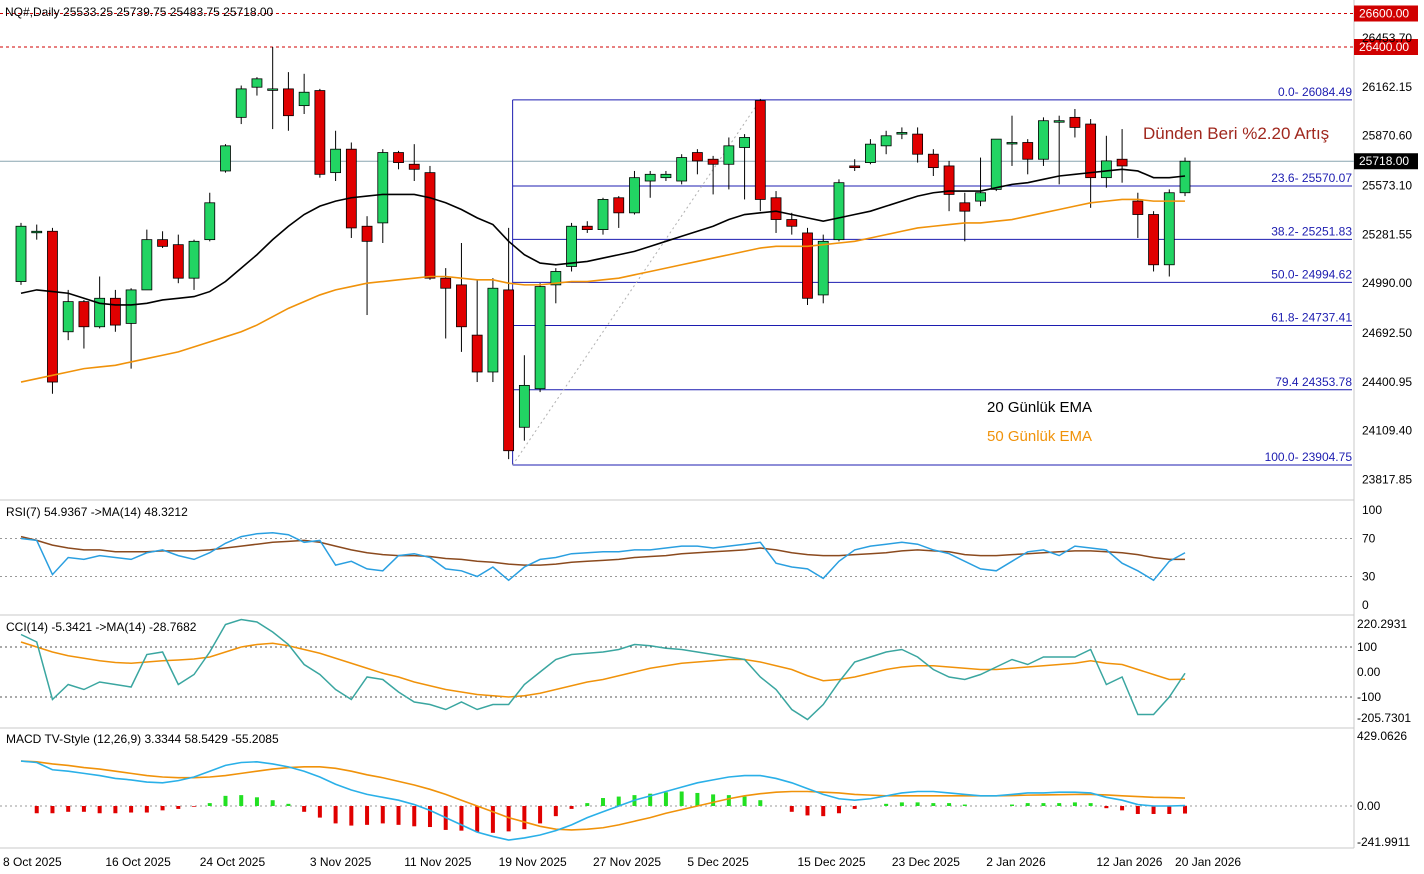 This screenshot has height=874, width=1424. What do you see at coordinates (603, 669) in the screenshot?
I see `cci-line` at bounding box center [603, 669].